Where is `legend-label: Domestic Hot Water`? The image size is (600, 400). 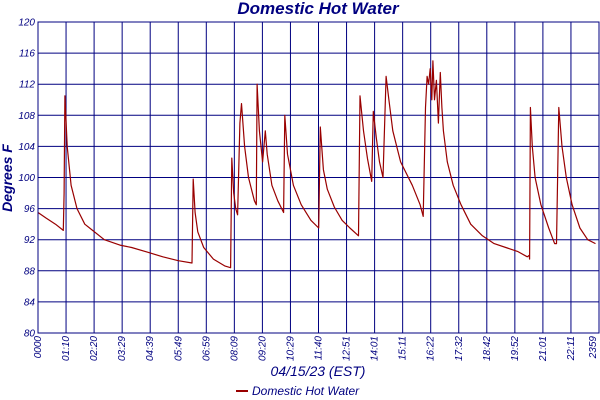 legend-label: Domestic Hot Water is located at coordinates (306, 391).